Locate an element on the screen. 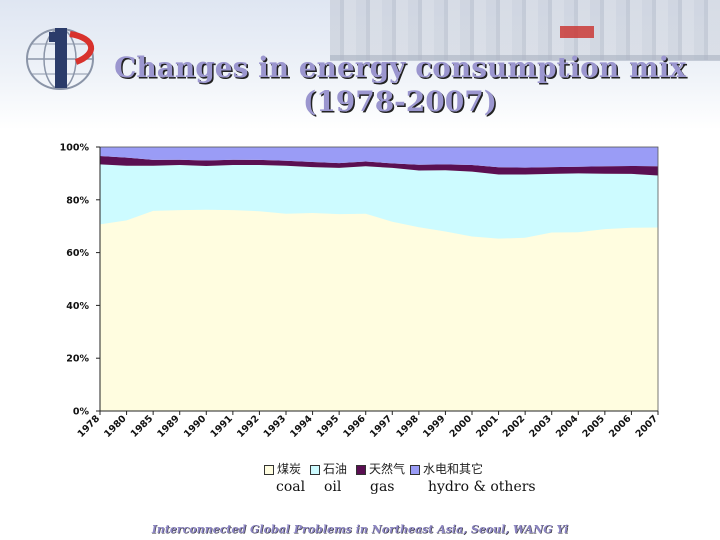 The image size is (720, 540). legend-item-hydro: 水电和其它 is located at coordinates (446, 468).